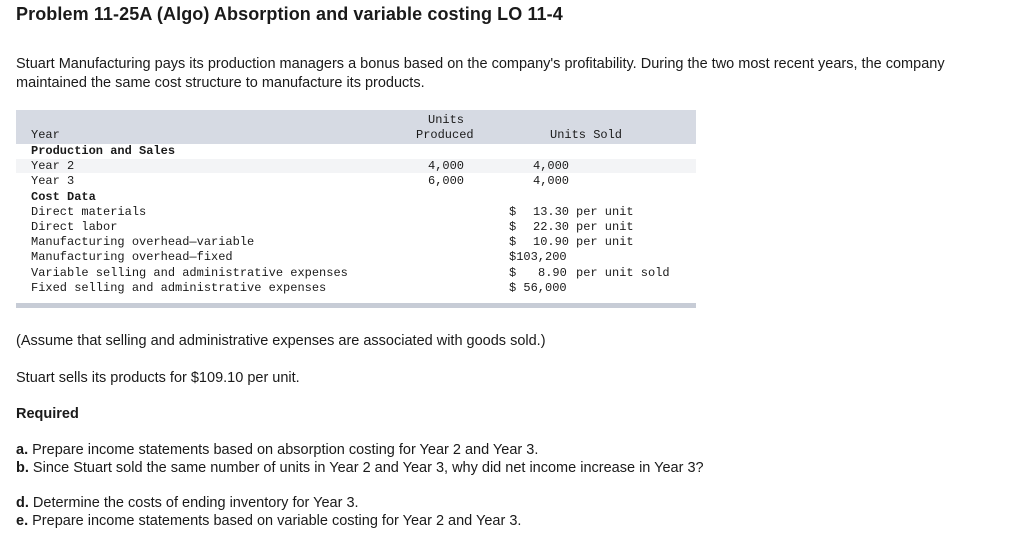 Image resolution: width=1024 pixels, height=548 pixels. What do you see at coordinates (53, 181) in the screenshot?
I see `production-row-label: Year 3` at bounding box center [53, 181].